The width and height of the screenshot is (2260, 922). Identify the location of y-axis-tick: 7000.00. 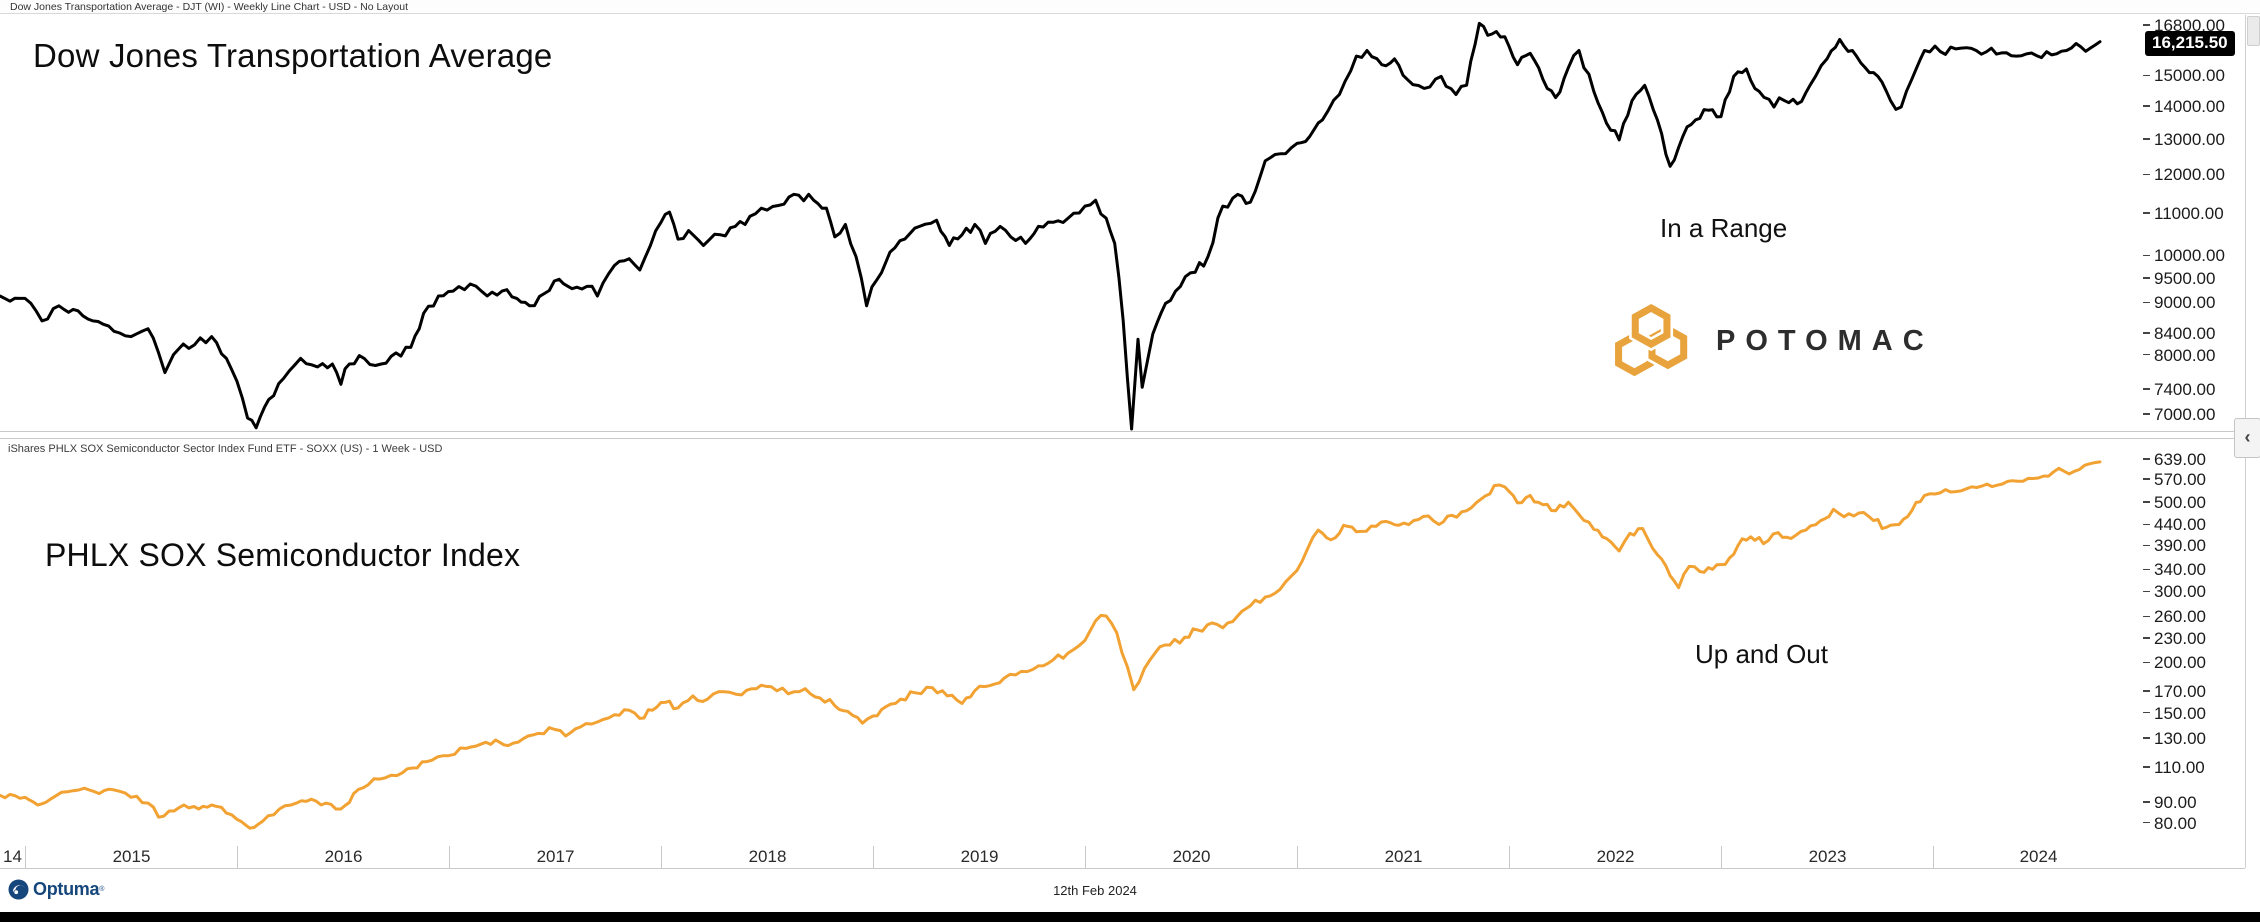
(2179, 414).